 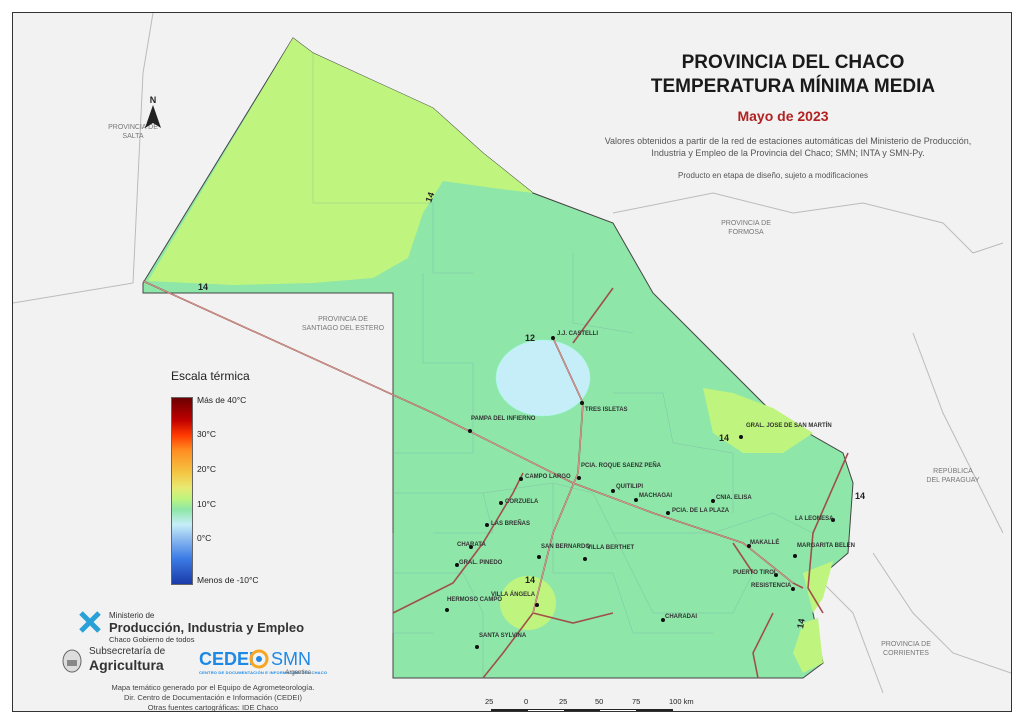 I want to click on warm-zone-east, so click(x=758, y=420).